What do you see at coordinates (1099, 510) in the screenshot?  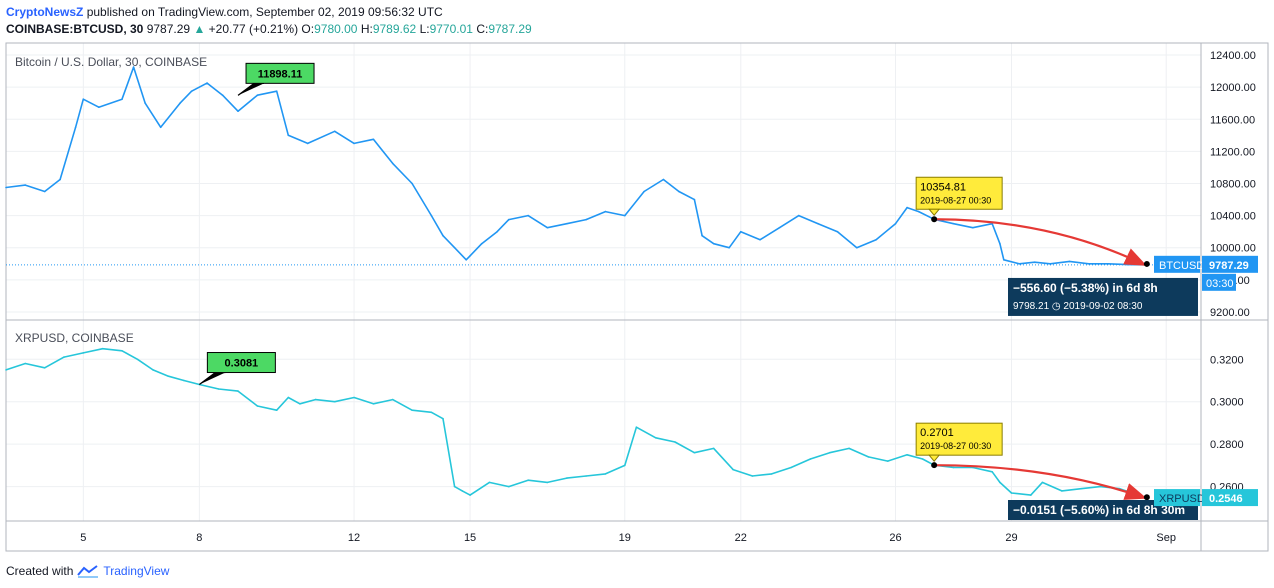 I see `measure-label: −0.0151 (−5.60%) in 6d 8h 30m` at bounding box center [1099, 510].